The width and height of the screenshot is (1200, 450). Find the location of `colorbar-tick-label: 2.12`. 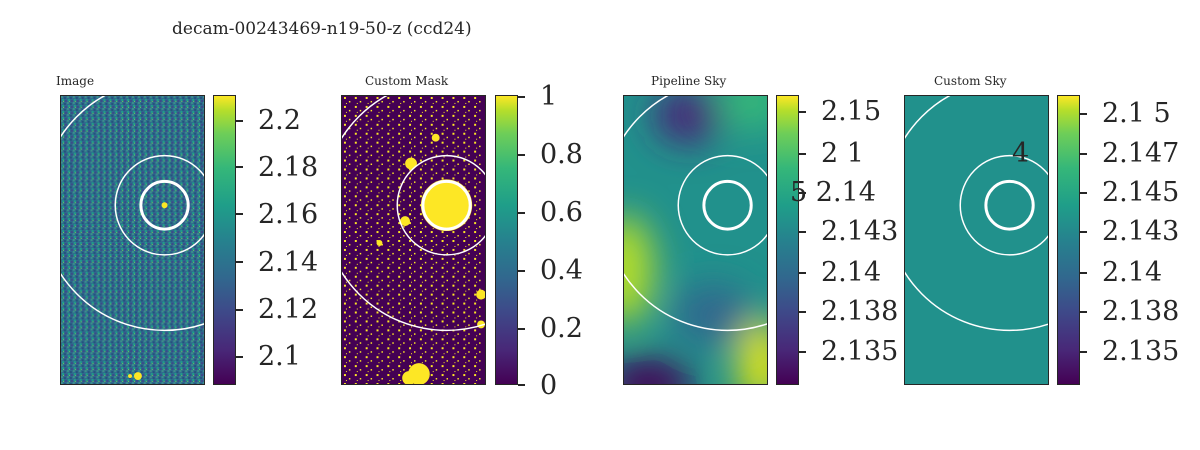

colorbar-tick-label: 2.12 is located at coordinates (288, 309).